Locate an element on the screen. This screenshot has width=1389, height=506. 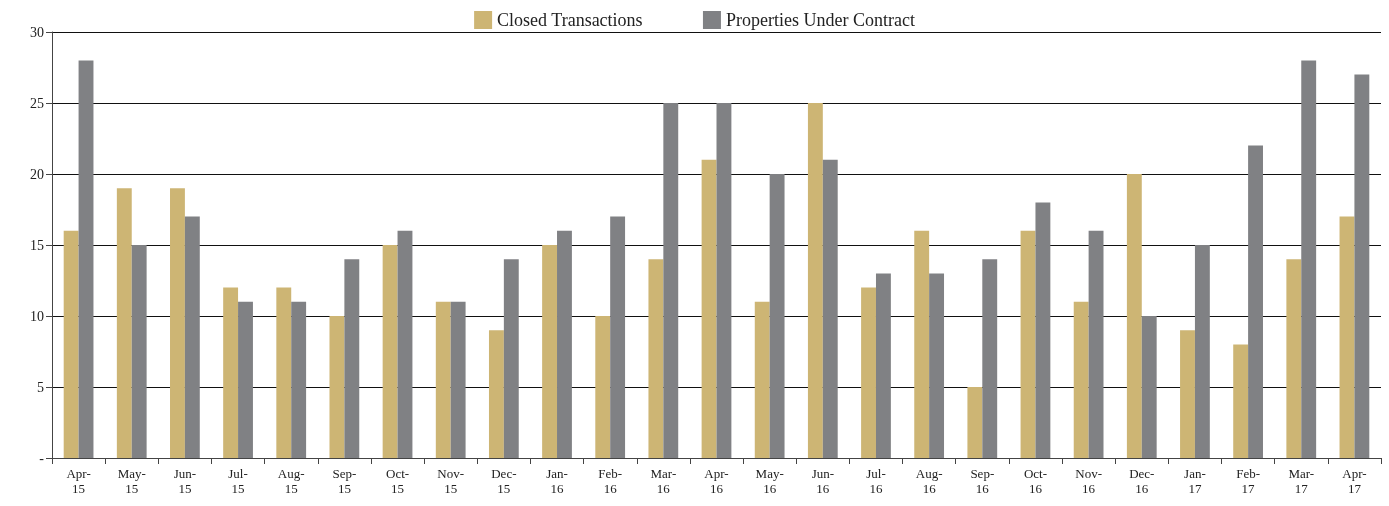
legend-label: Properties Under Contract is located at coordinates (820, 20).